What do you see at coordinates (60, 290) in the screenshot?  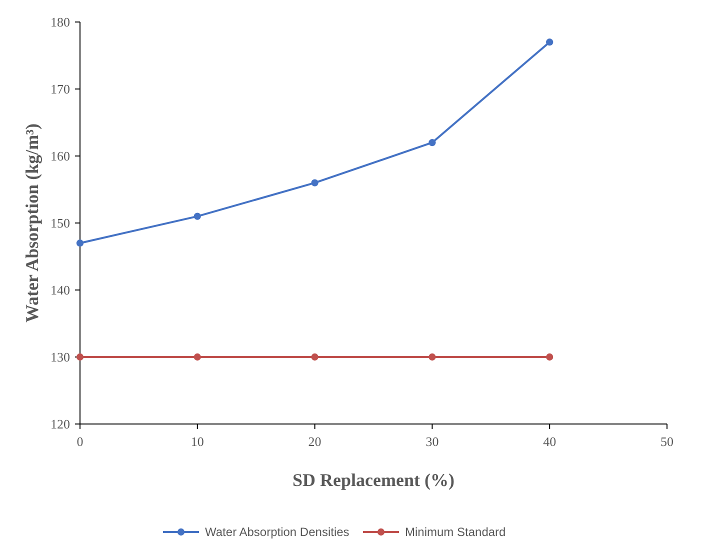 I see `y-tick-label: 140` at bounding box center [60, 290].